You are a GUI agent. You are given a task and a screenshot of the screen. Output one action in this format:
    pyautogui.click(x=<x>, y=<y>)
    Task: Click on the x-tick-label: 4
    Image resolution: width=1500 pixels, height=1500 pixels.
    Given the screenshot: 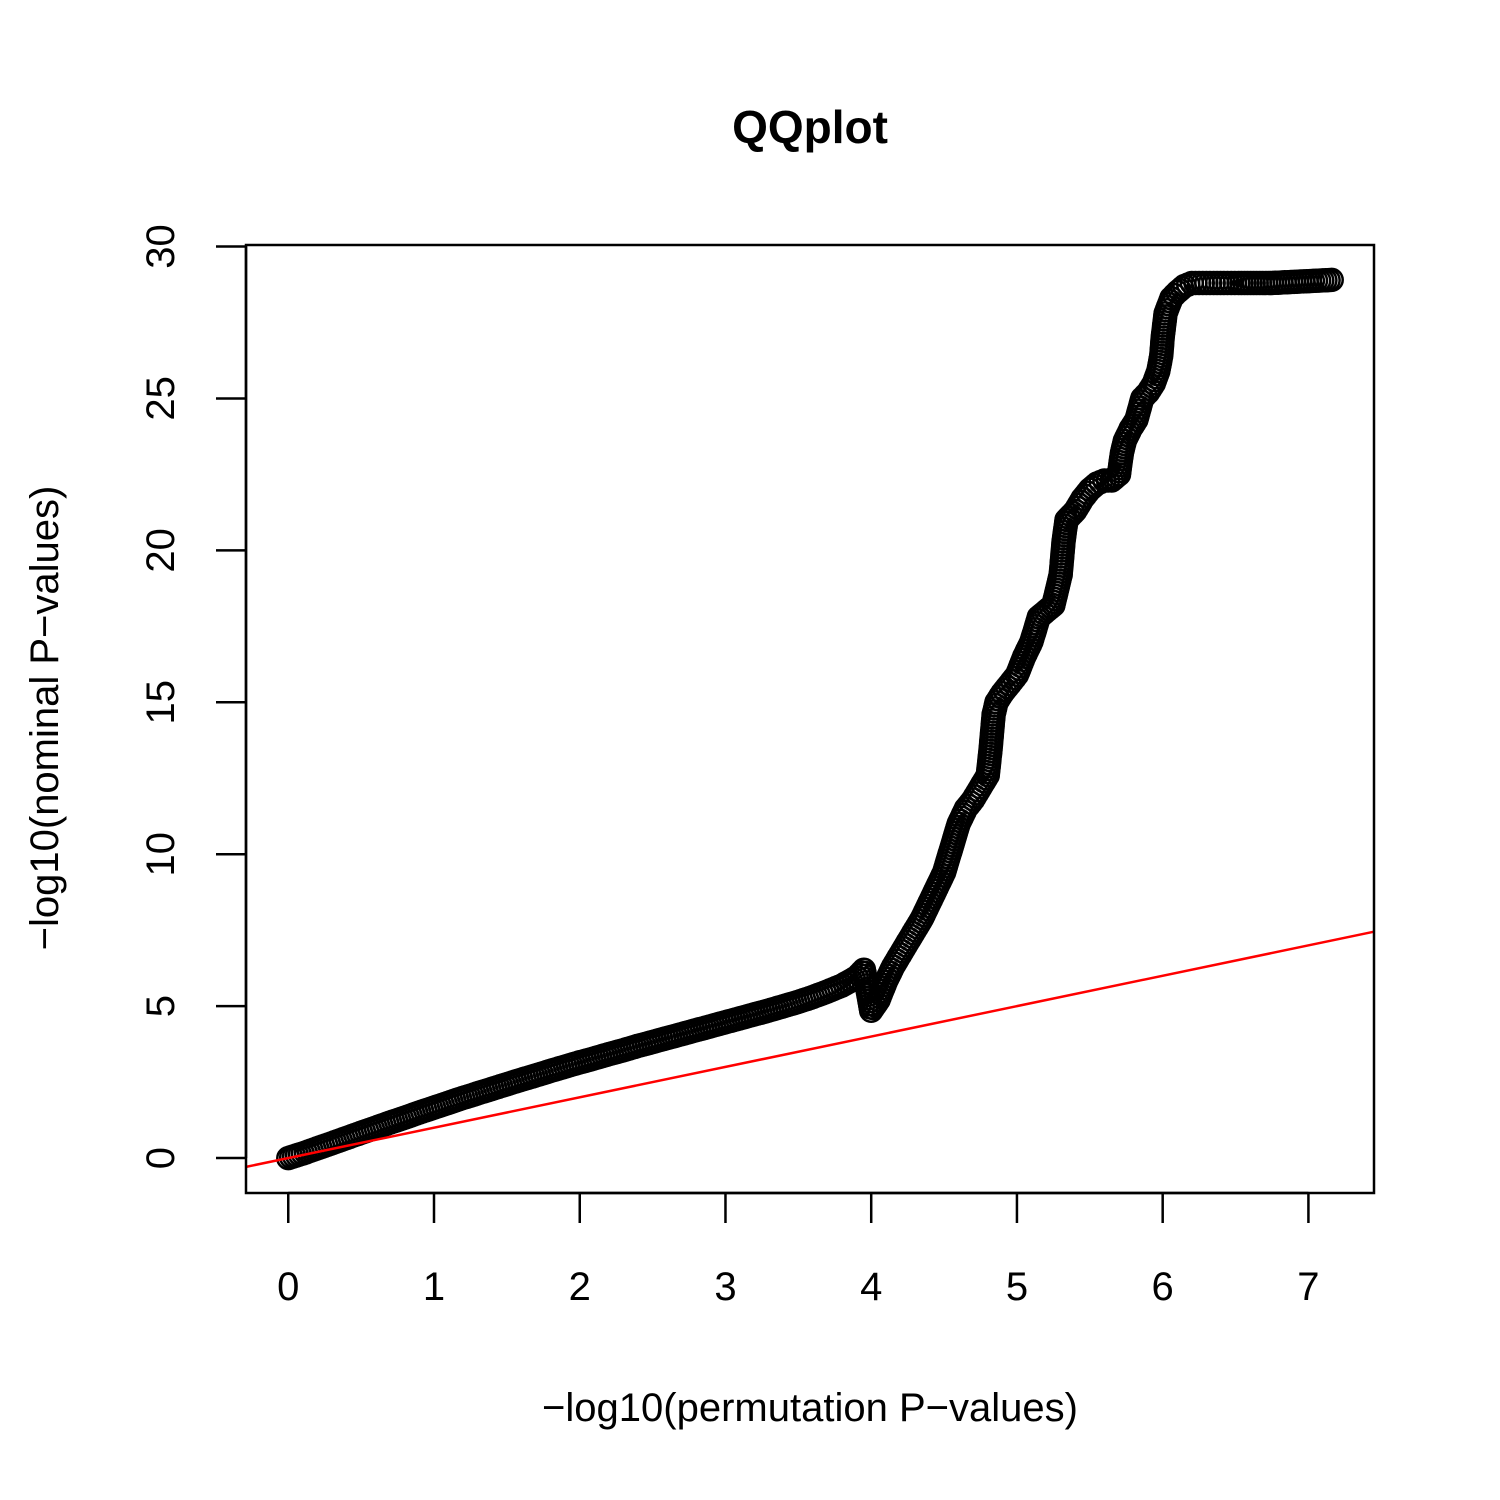 What is the action you would take?
    pyautogui.click(x=871, y=1287)
    